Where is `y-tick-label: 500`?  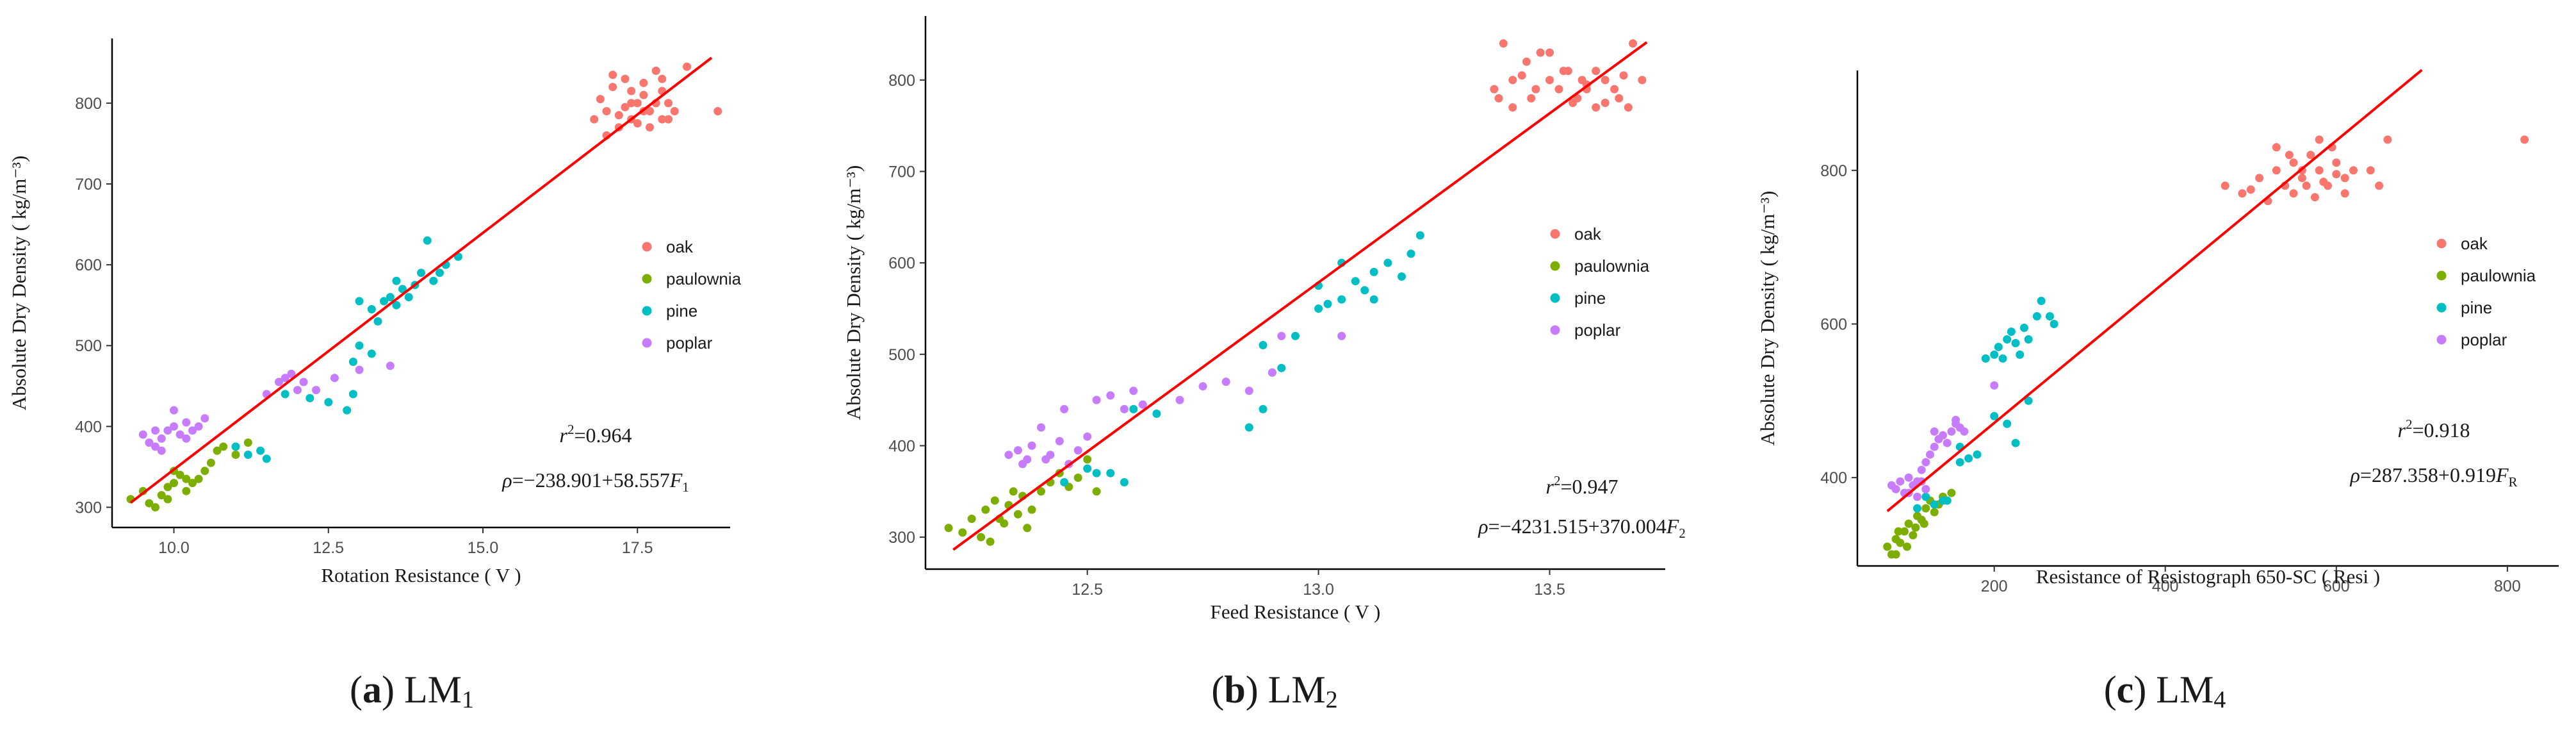 y-tick-label: 500 is located at coordinates (88, 346).